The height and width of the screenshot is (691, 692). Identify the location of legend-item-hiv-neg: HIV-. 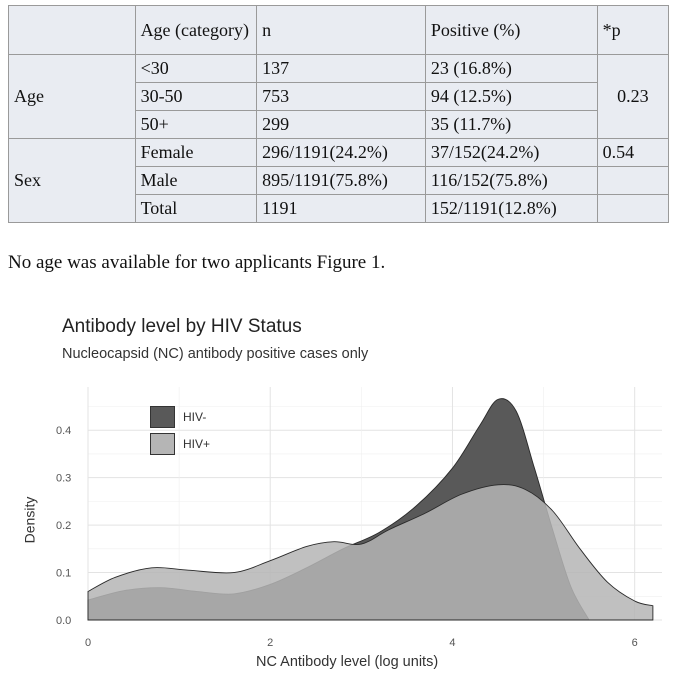
(180, 416).